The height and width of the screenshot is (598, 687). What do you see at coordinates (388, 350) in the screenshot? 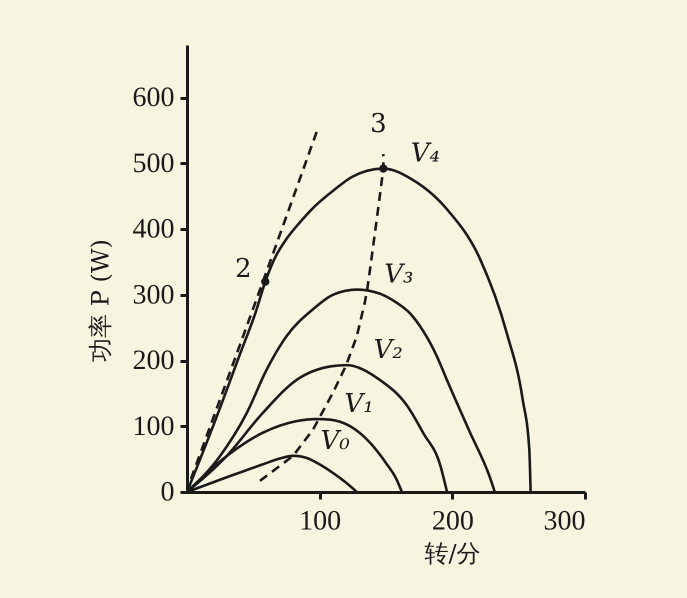
I see `series-label: V₂` at bounding box center [388, 350].